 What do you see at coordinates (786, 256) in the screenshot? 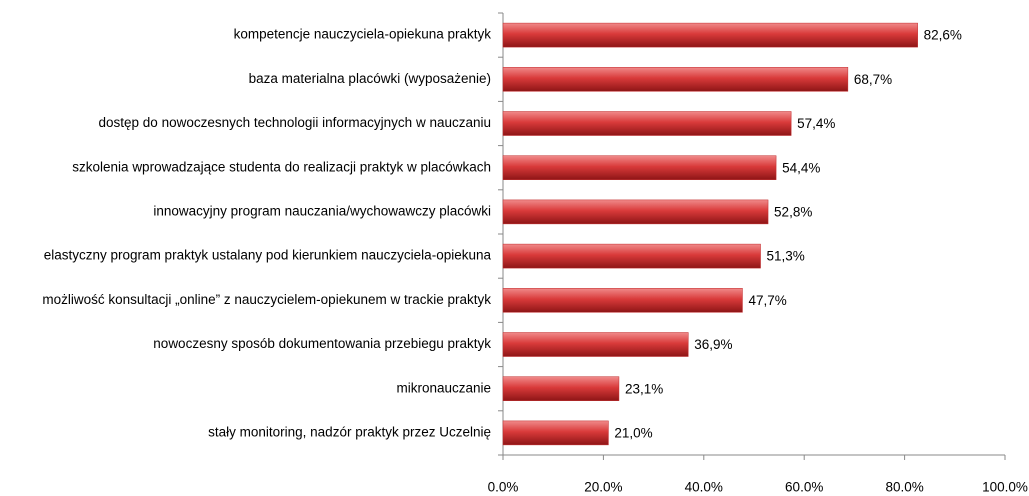
I see `value-label: 51,3%` at bounding box center [786, 256].